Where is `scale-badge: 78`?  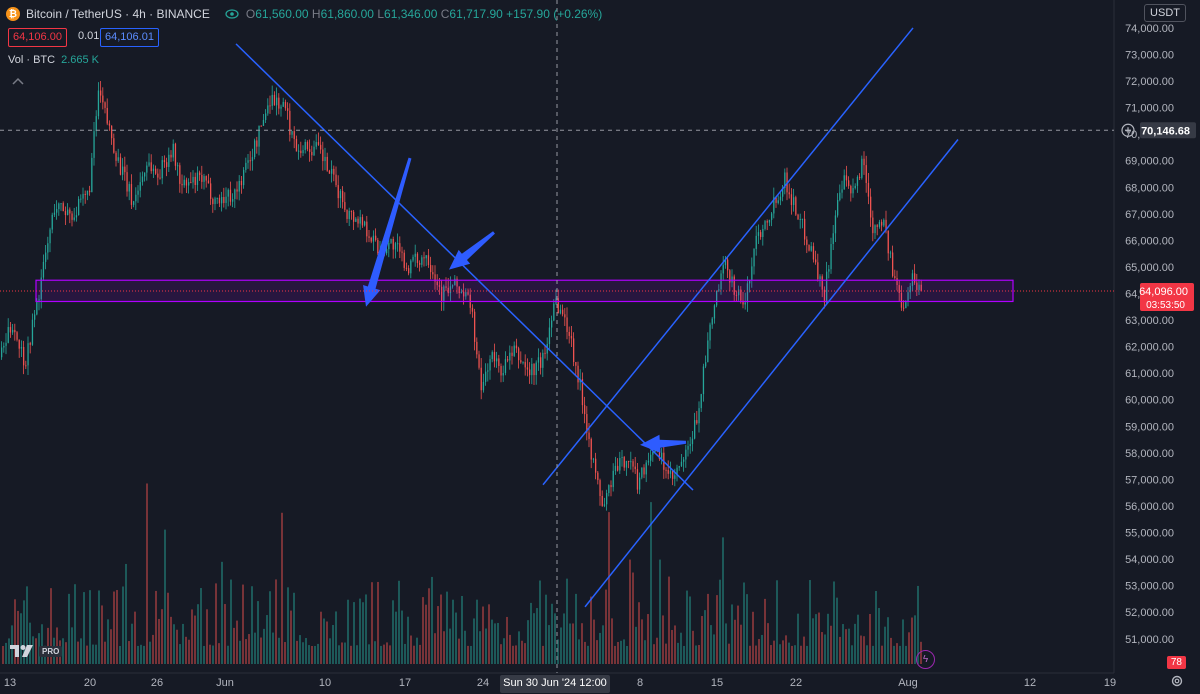
scale-badge: 78 is located at coordinates (1176, 662).